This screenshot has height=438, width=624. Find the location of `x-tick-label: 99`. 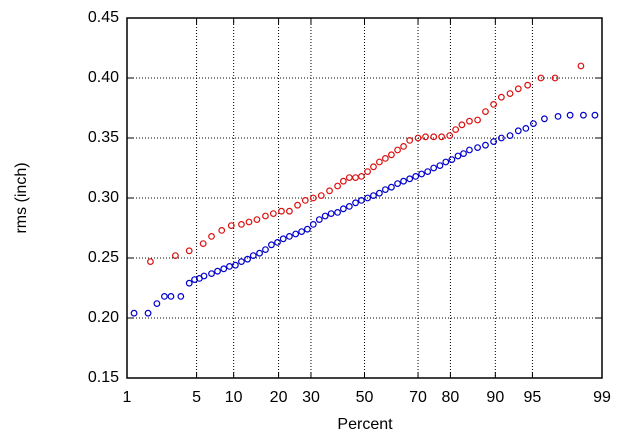

x-tick-label: 99 is located at coordinates (602, 397).